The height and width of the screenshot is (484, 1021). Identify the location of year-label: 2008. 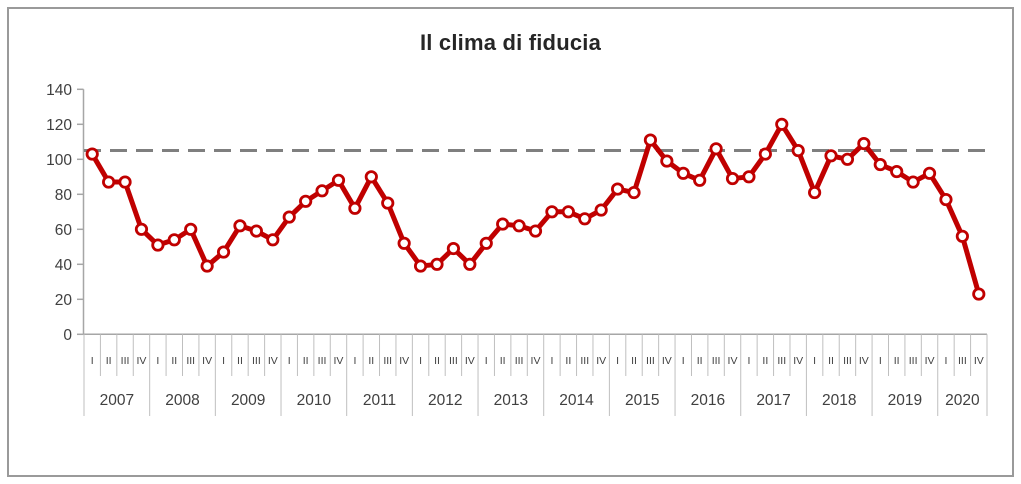
(182, 400).